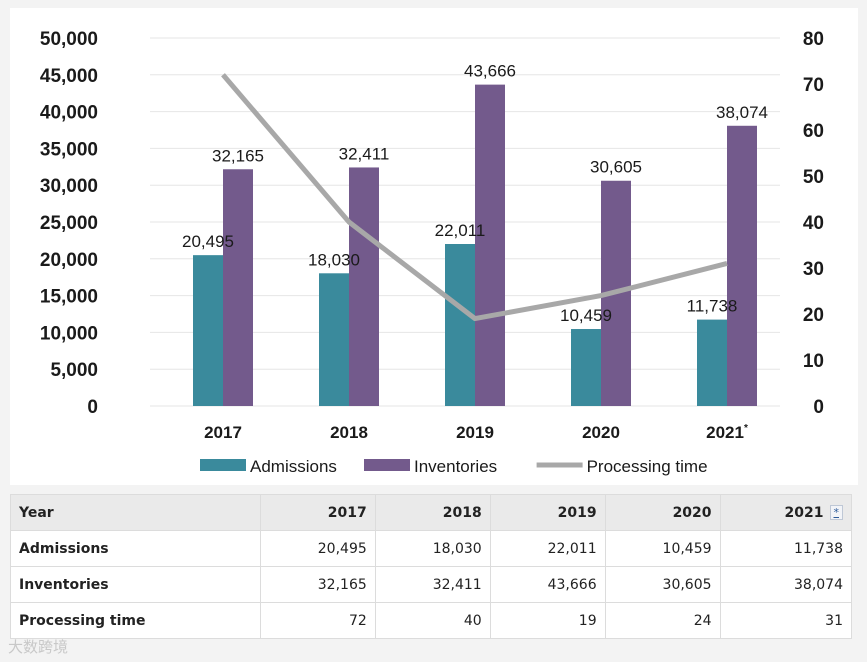 This screenshot has width=867, height=662. Describe the element at coordinates (647, 466) in the screenshot. I see `legend-label-processing-time: Processing time` at that location.